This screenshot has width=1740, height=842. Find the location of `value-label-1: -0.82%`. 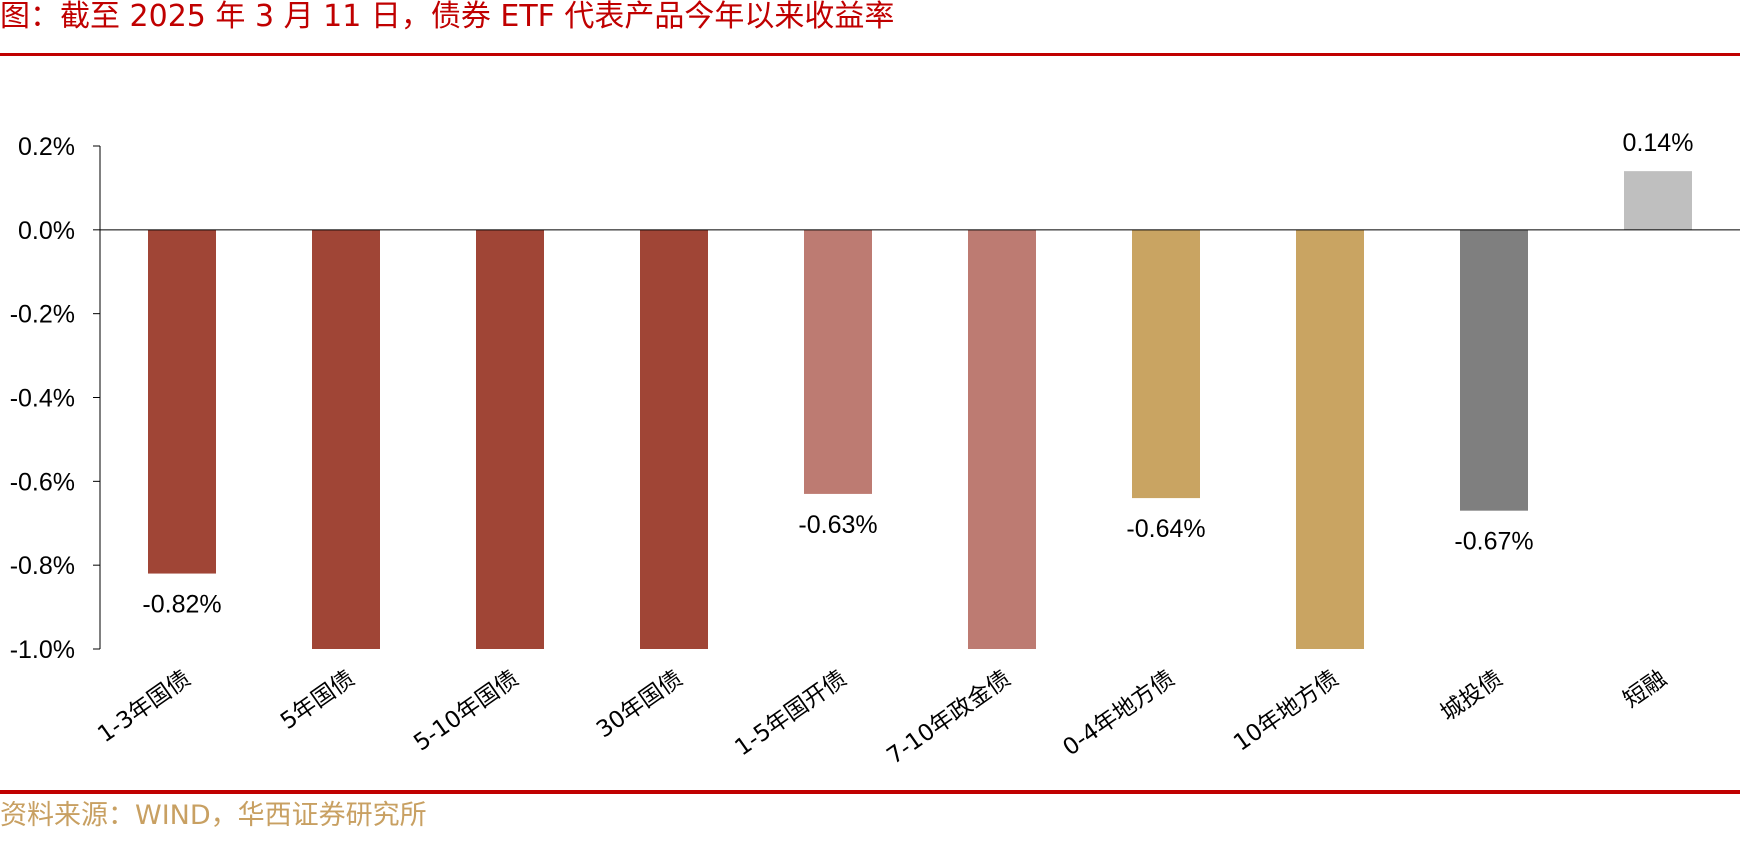

value-label-1: -0.82% is located at coordinates (181, 605).